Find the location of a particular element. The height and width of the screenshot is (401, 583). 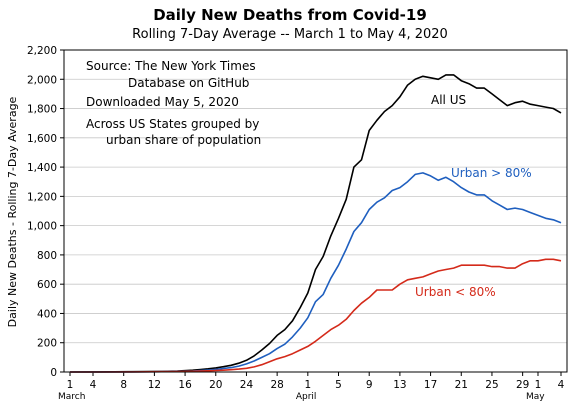

x-tick-label: 20 is located at coordinates (215, 385).